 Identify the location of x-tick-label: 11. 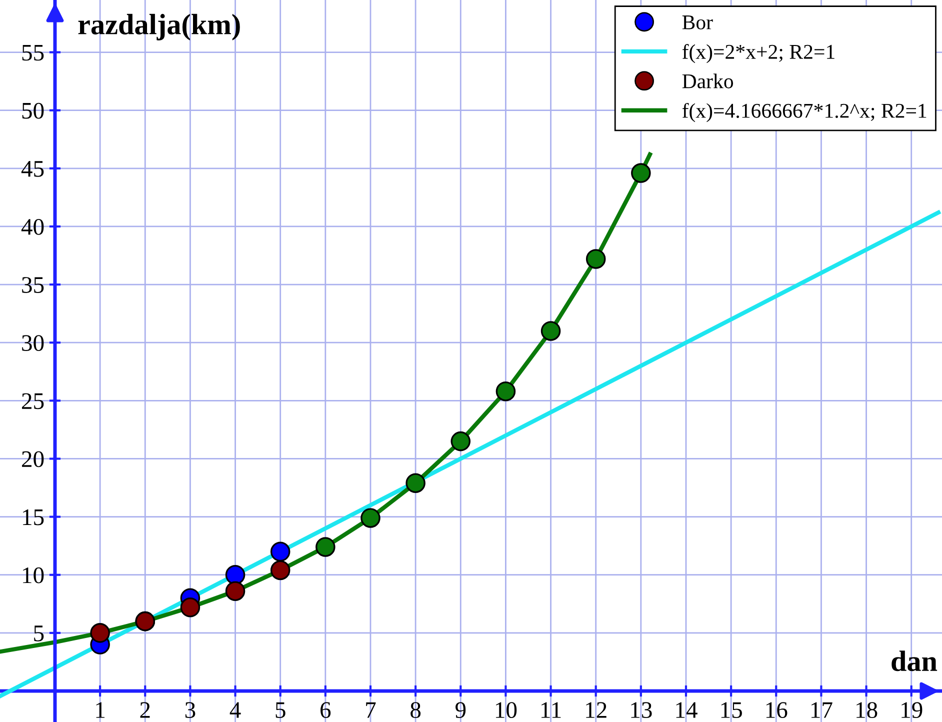
(551, 710).